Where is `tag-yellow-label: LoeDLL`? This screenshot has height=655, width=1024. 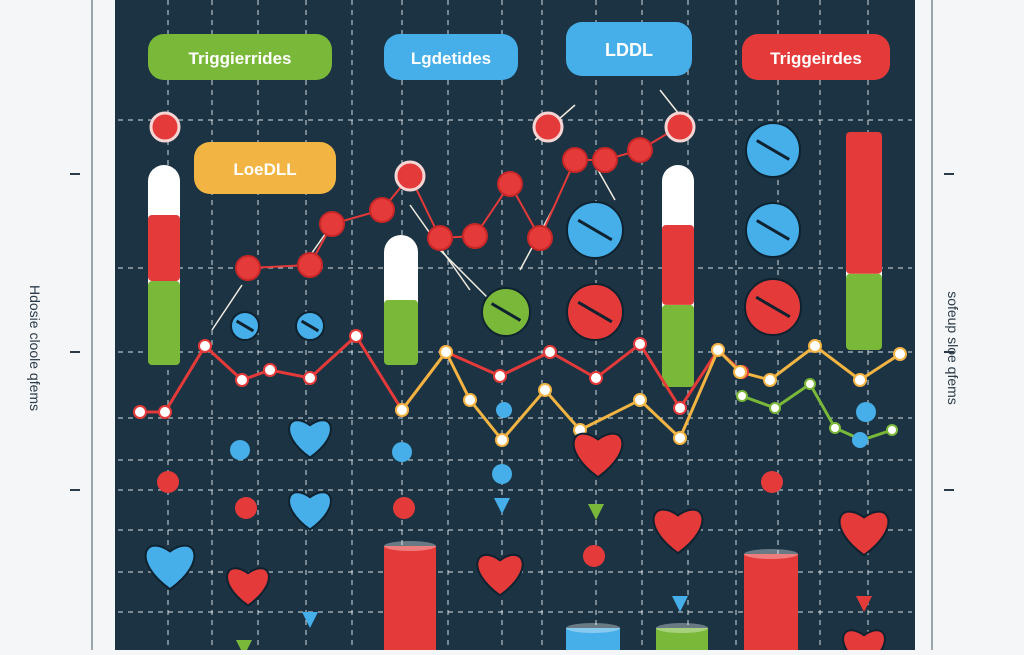
tag-yellow-label: LoeDLL is located at coordinates (264, 169).